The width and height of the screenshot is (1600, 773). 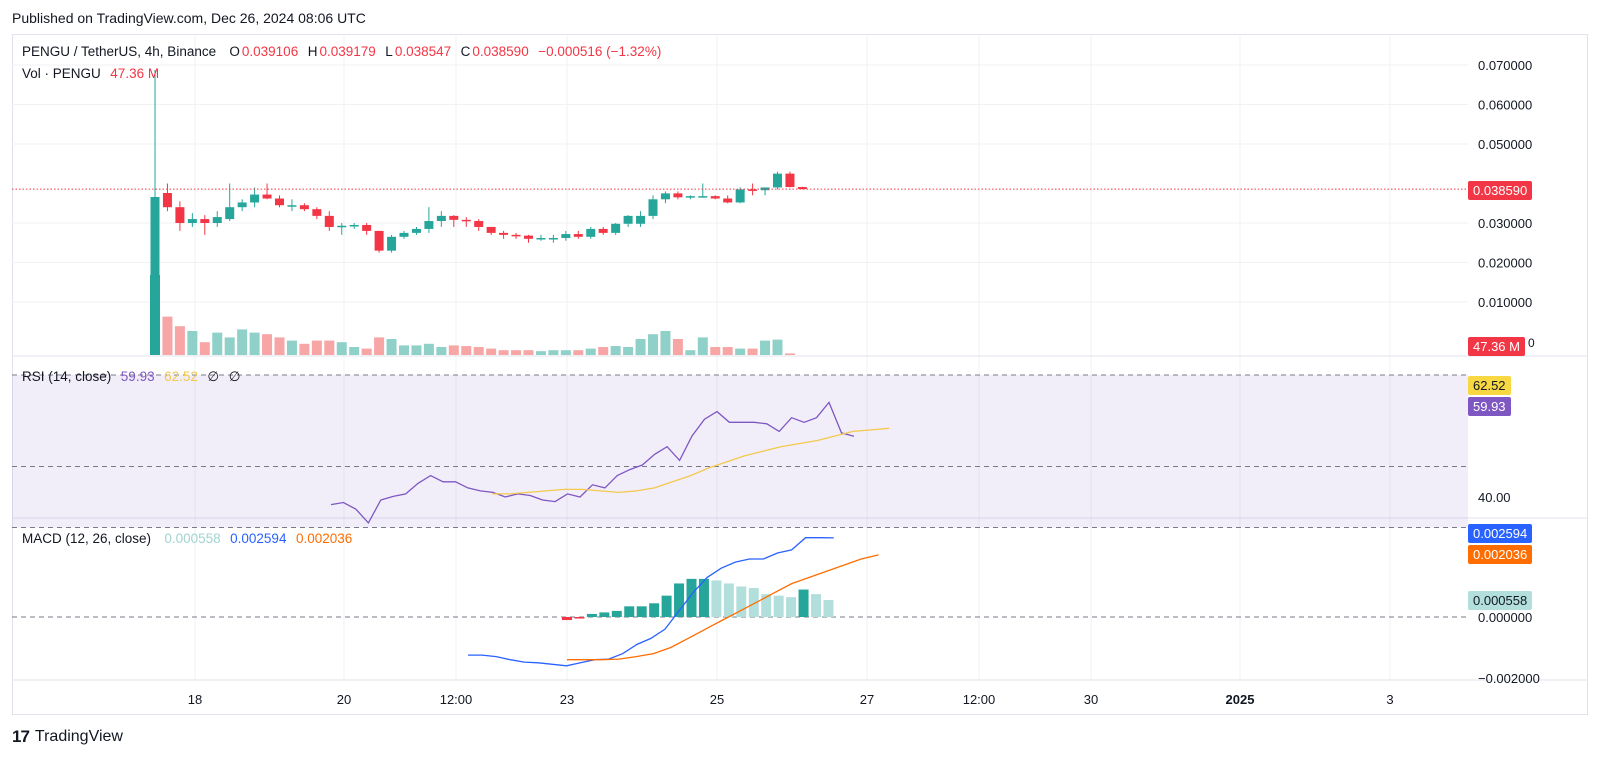 What do you see at coordinates (567, 699) in the screenshot?
I see `time-tick-label: 23` at bounding box center [567, 699].